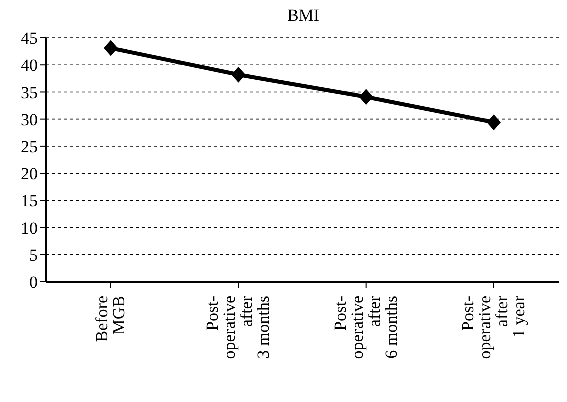 This screenshot has height=402, width=567. Describe the element at coordinates (493, 328) in the screenshot. I see `x-tick-label: Post-operative after 1 year` at that location.